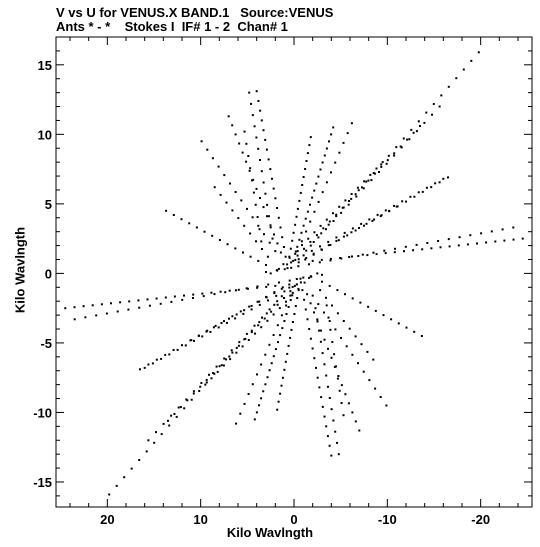  What do you see at coordinates (387, 519) in the screenshot?
I see `x-tick-label: -10` at bounding box center [387, 519].